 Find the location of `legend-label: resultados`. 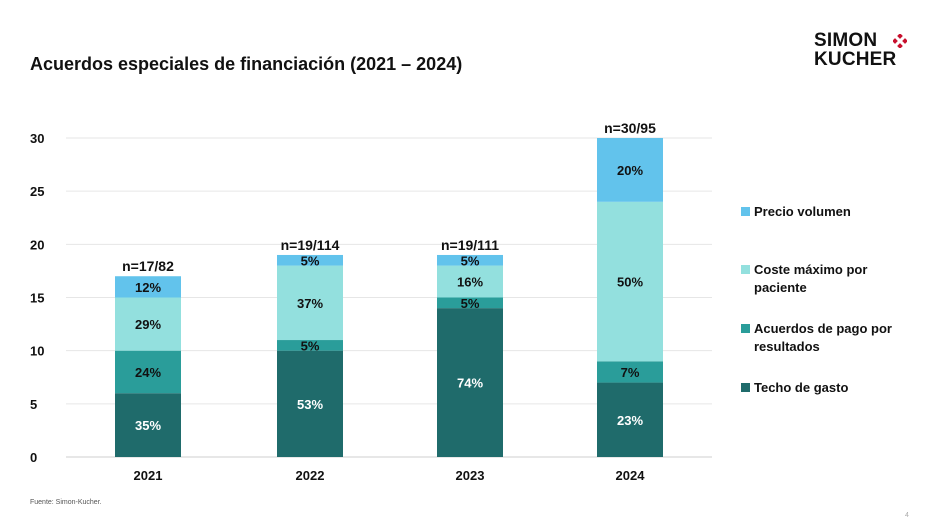

legend-label: resultados is located at coordinates (787, 346).